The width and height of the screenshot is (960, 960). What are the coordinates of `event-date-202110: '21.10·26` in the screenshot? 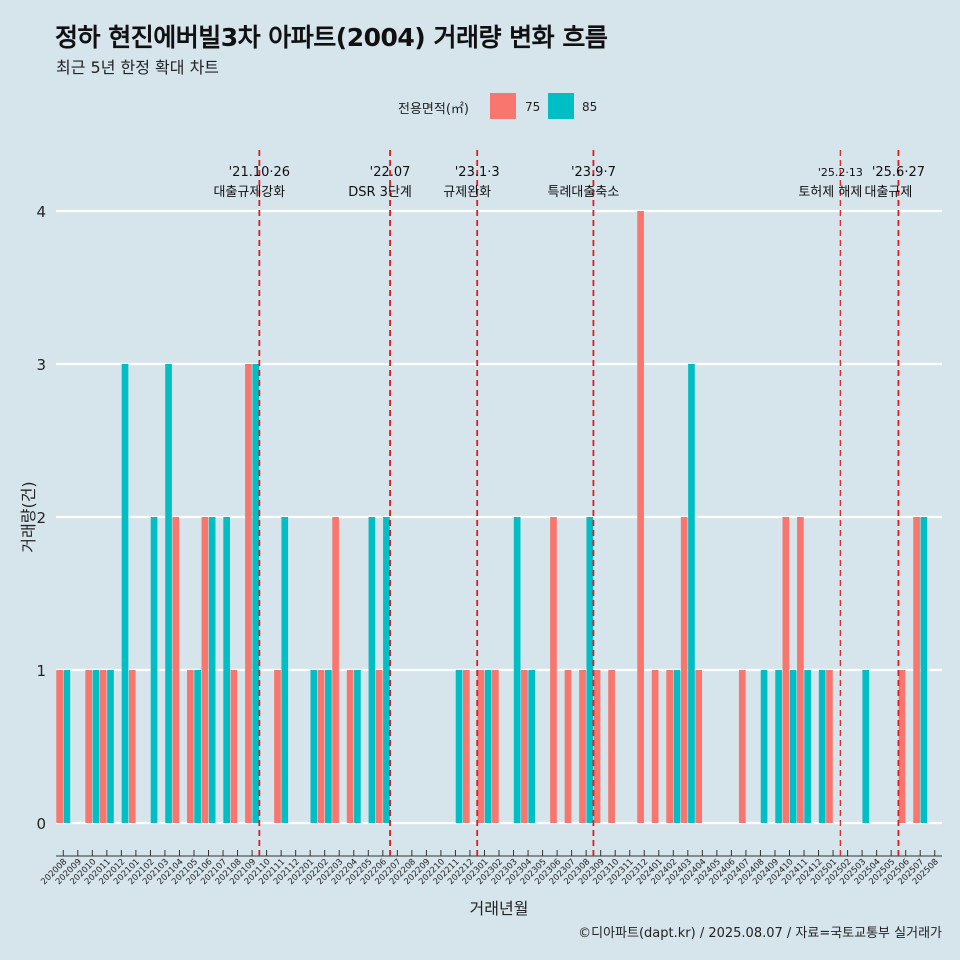 It's located at (259, 172).